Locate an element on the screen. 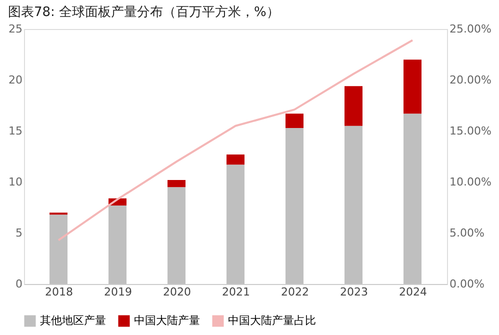 The width and height of the screenshot is (499, 335). y2-tick-label: 0.00% is located at coordinates (467, 284).